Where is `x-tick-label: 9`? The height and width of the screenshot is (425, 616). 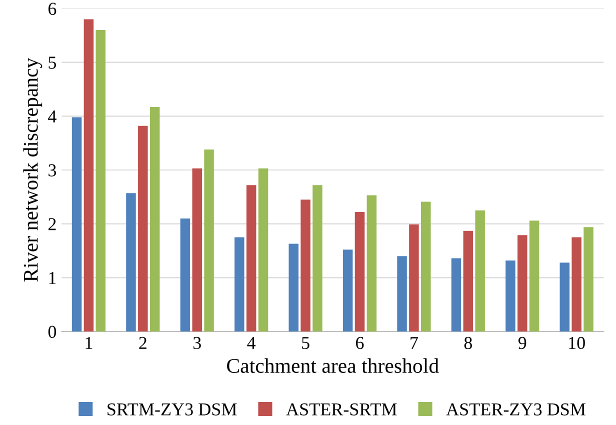 x-tick-label: 9 is located at coordinates (522, 343).